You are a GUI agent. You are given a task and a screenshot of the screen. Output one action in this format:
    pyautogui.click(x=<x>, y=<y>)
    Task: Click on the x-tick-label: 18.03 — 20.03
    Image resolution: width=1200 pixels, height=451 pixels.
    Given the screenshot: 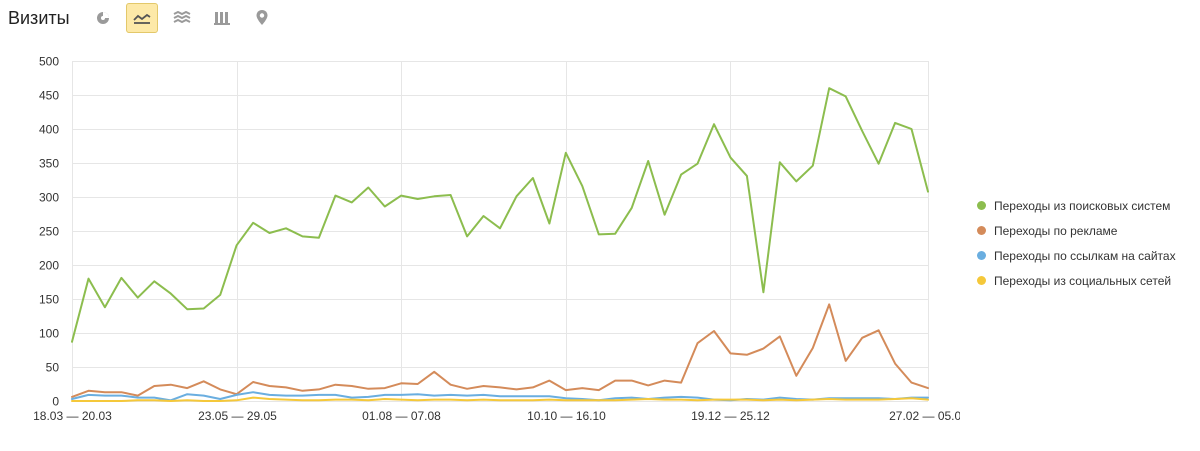 What is the action you would take?
    pyautogui.click(x=72, y=416)
    